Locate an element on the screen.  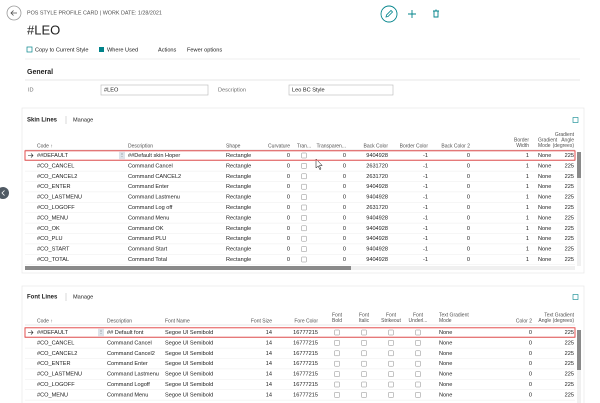
delete-button is located at coordinates (436, 13).